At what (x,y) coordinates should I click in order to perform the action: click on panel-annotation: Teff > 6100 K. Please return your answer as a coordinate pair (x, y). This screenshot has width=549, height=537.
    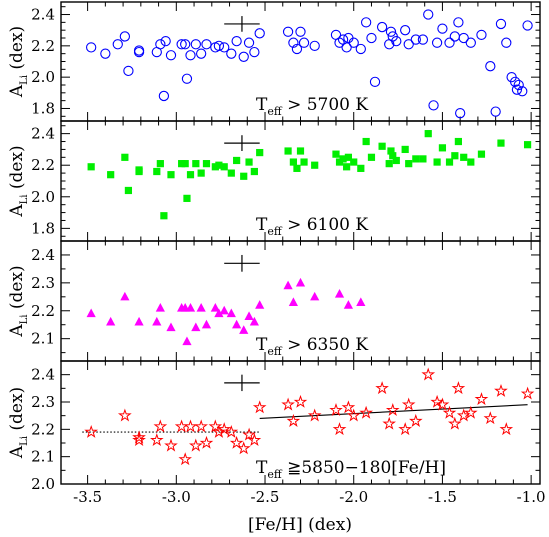
    Looking at the image, I should click on (312, 226).